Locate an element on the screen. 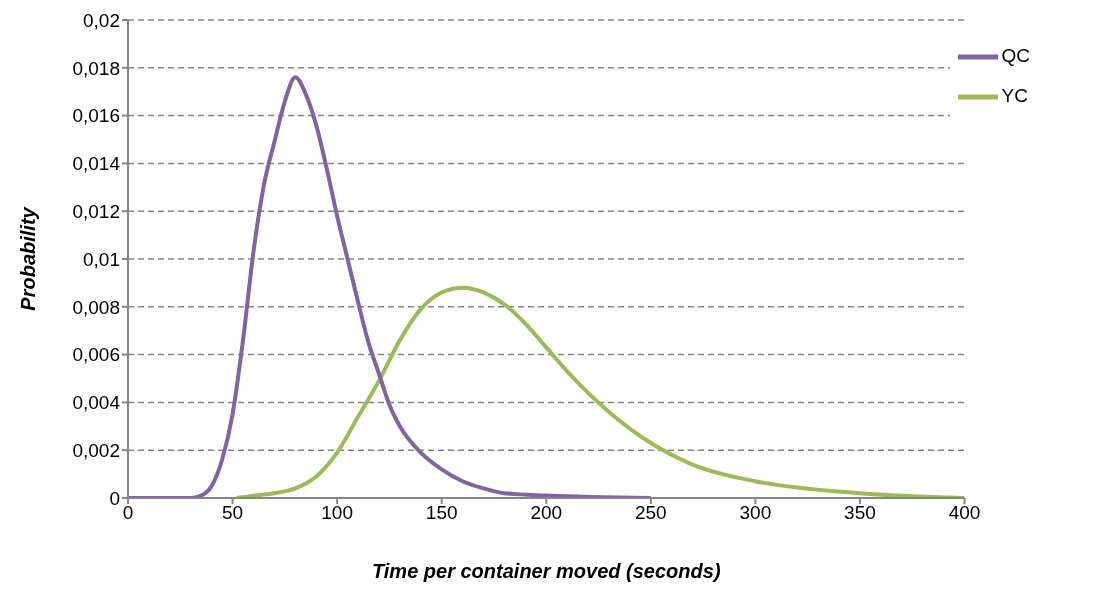  y-tick-label: 0,016 is located at coordinates (96, 116).